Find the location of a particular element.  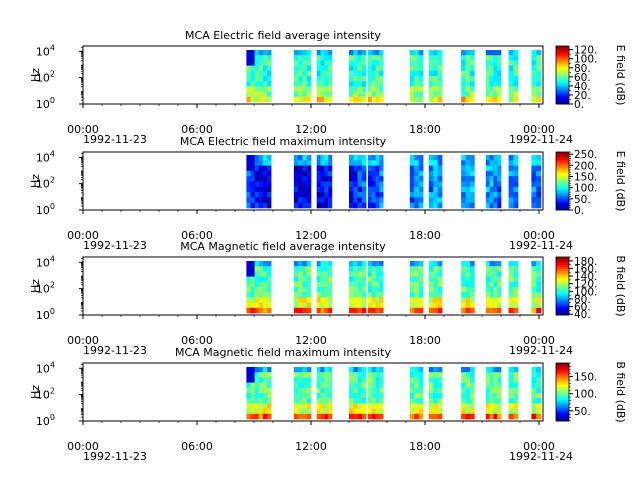

colorbar: 0.20.40.60.80.100.120. E field (dB) is located at coordinates (591, 78).